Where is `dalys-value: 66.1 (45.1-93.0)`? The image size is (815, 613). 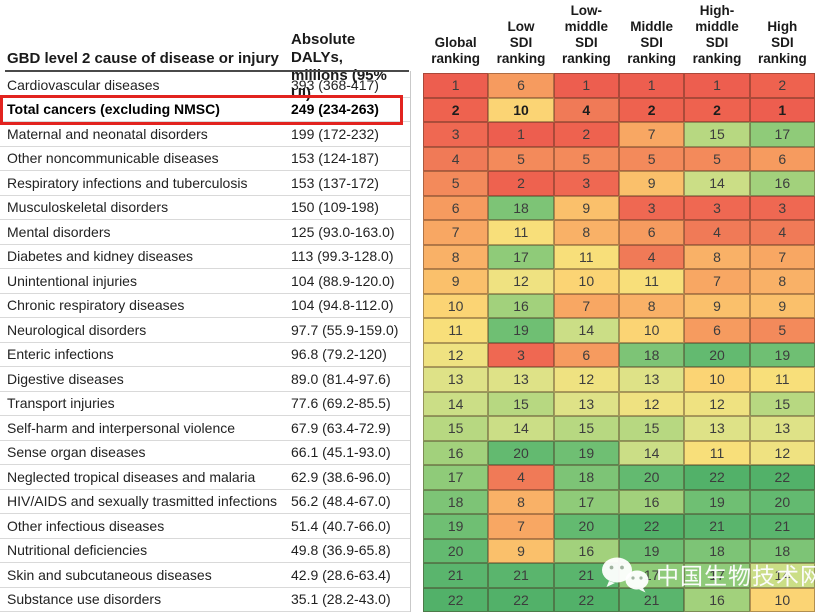 dalys-value: 66.1 (45.1-93.0) is located at coordinates (341, 452).